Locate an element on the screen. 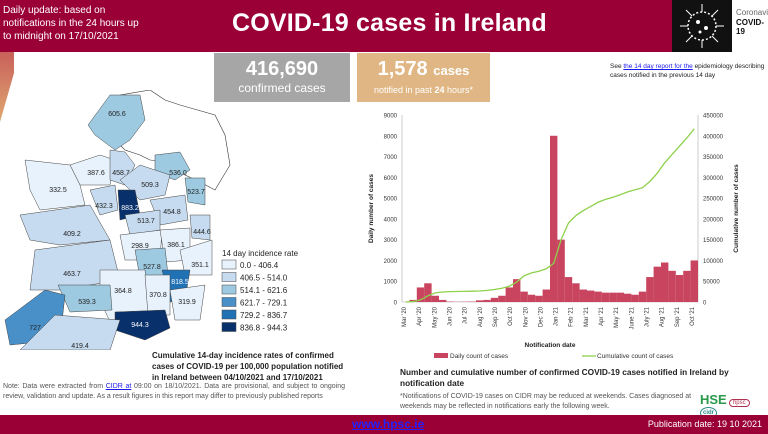 The image size is (768, 434). confirmed-cases-box: 416,690 confirmed cases is located at coordinates (282, 77).